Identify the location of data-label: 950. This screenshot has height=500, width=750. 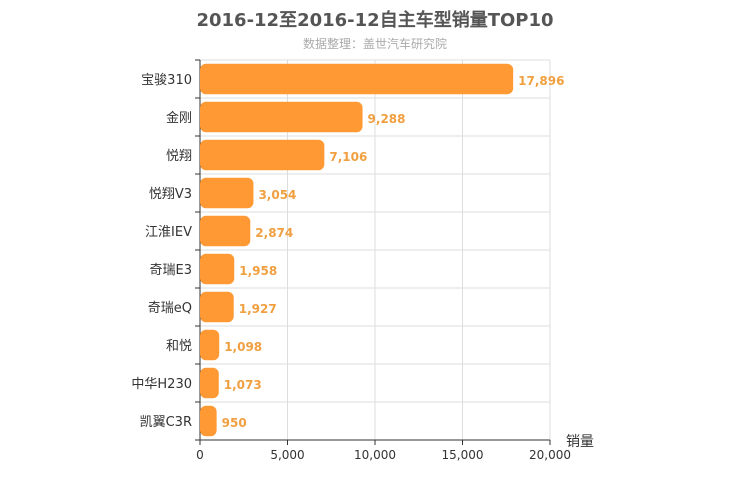
(234, 423).